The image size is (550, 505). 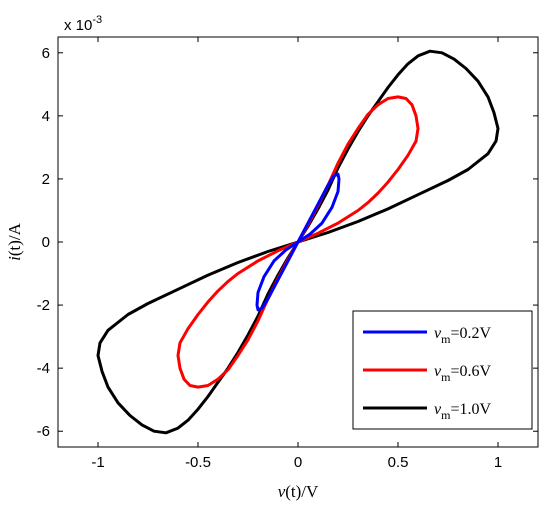 I want to click on x-tick-label: -1, so click(x=97, y=462).